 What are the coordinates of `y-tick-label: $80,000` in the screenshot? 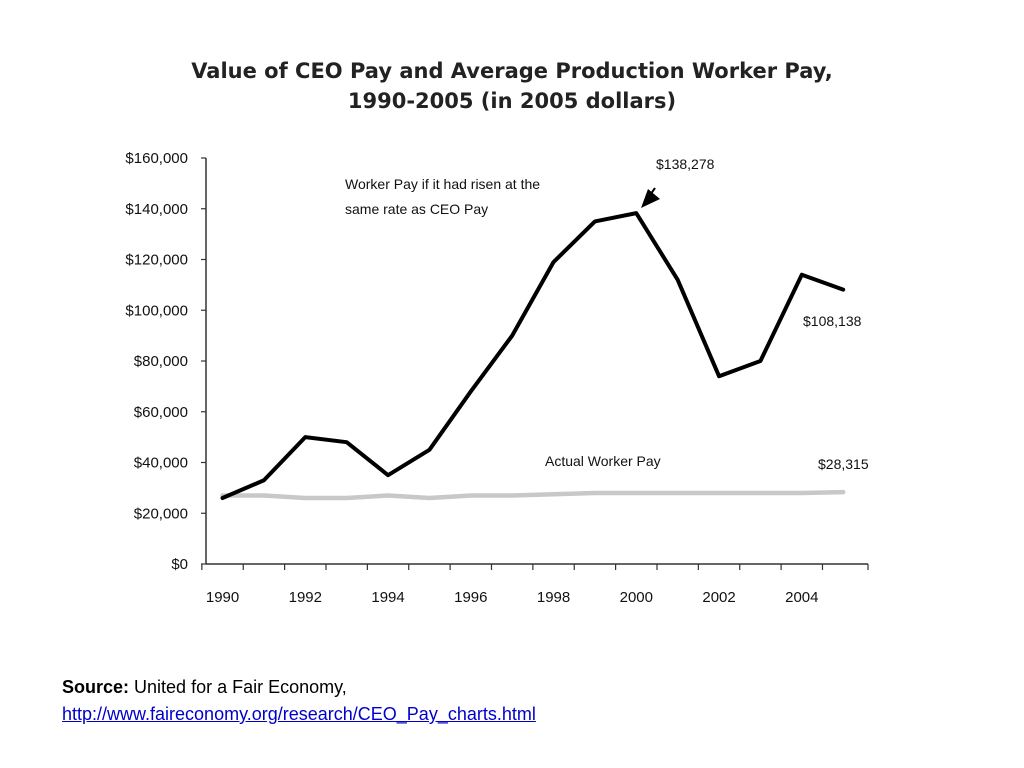 It's located at (161, 361).